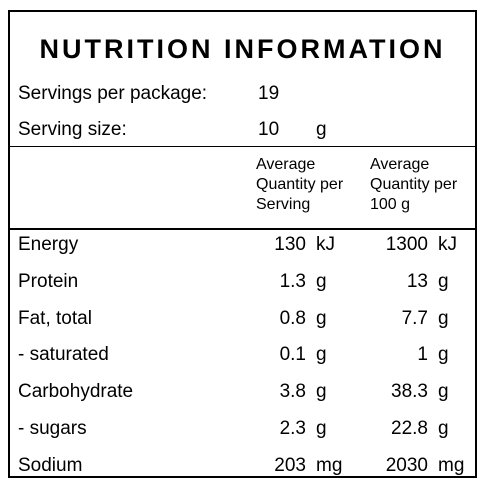 The width and height of the screenshot is (487, 490). What do you see at coordinates (50, 465) in the screenshot?
I see `nutrient-name: Sodium` at bounding box center [50, 465].